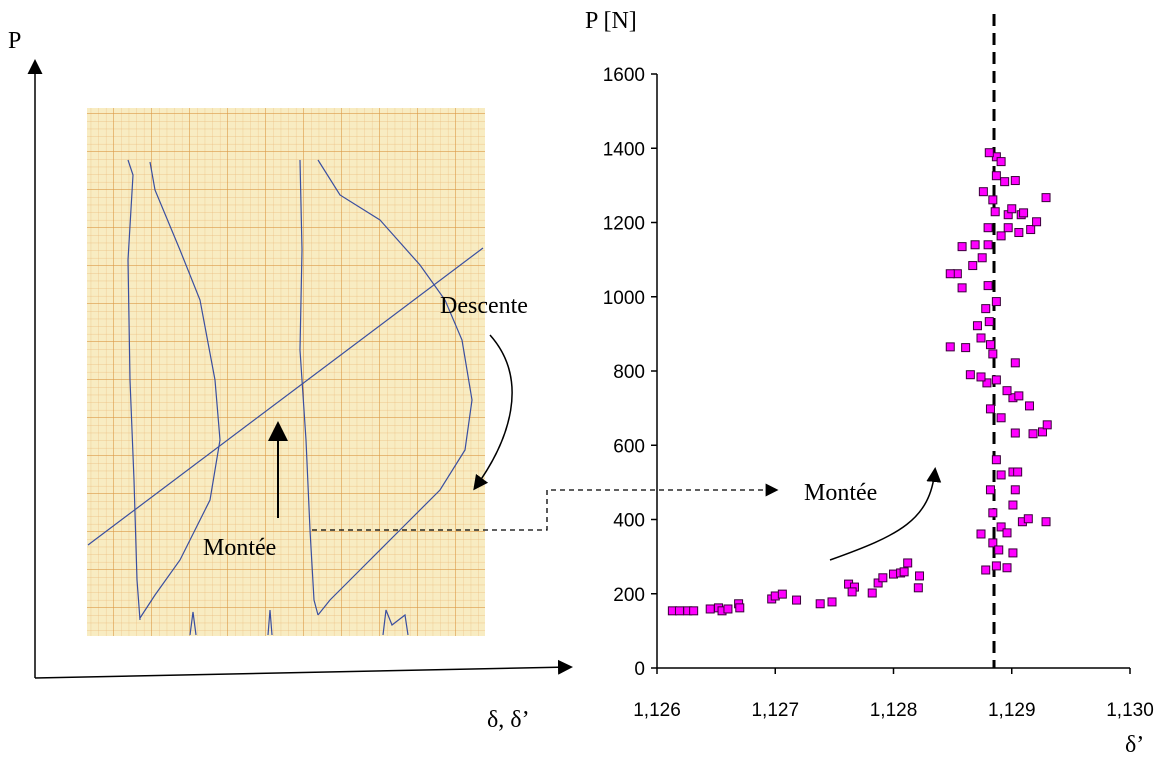 Image resolution: width=1176 pixels, height=758 pixels. What do you see at coordinates (1012, 710) in the screenshot?
I see `x-tick-label: 1,129` at bounding box center [1012, 710].